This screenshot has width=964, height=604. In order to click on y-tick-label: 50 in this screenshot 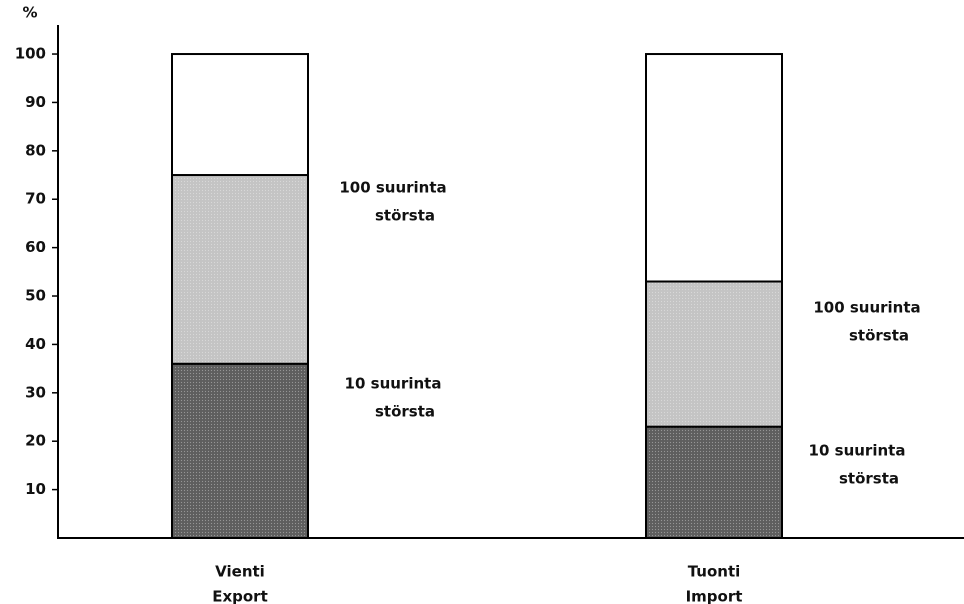, I will do `click(35, 296)`.